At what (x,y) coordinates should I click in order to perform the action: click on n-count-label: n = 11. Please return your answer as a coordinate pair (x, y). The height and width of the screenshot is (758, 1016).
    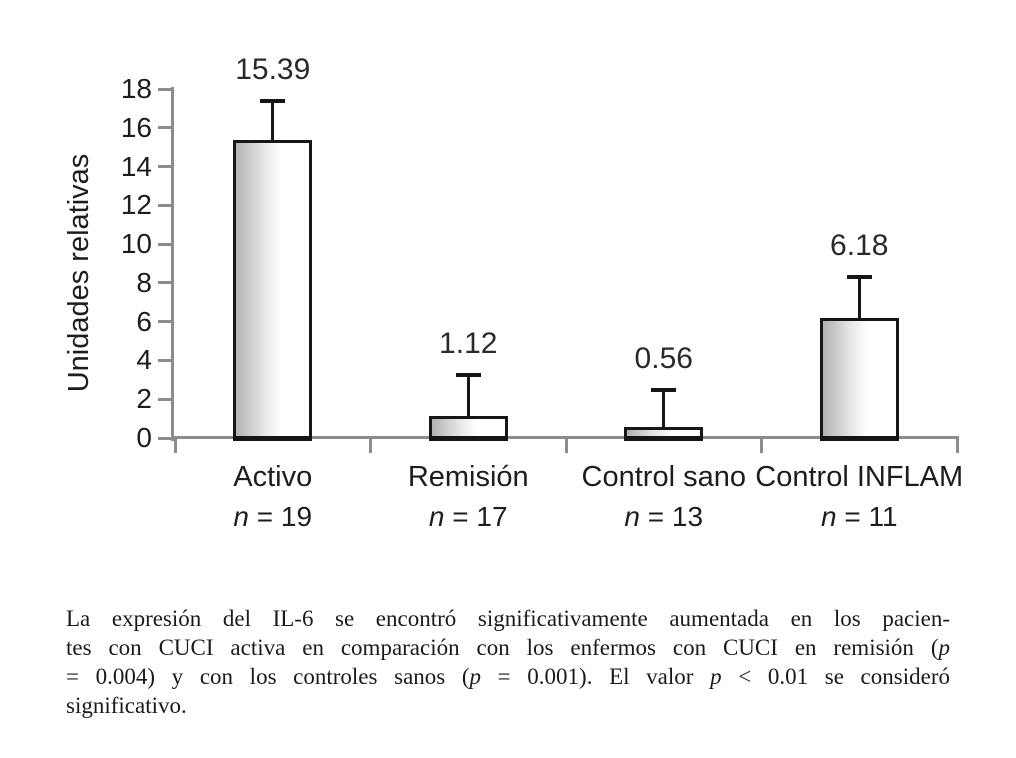
    Looking at the image, I should click on (859, 516).